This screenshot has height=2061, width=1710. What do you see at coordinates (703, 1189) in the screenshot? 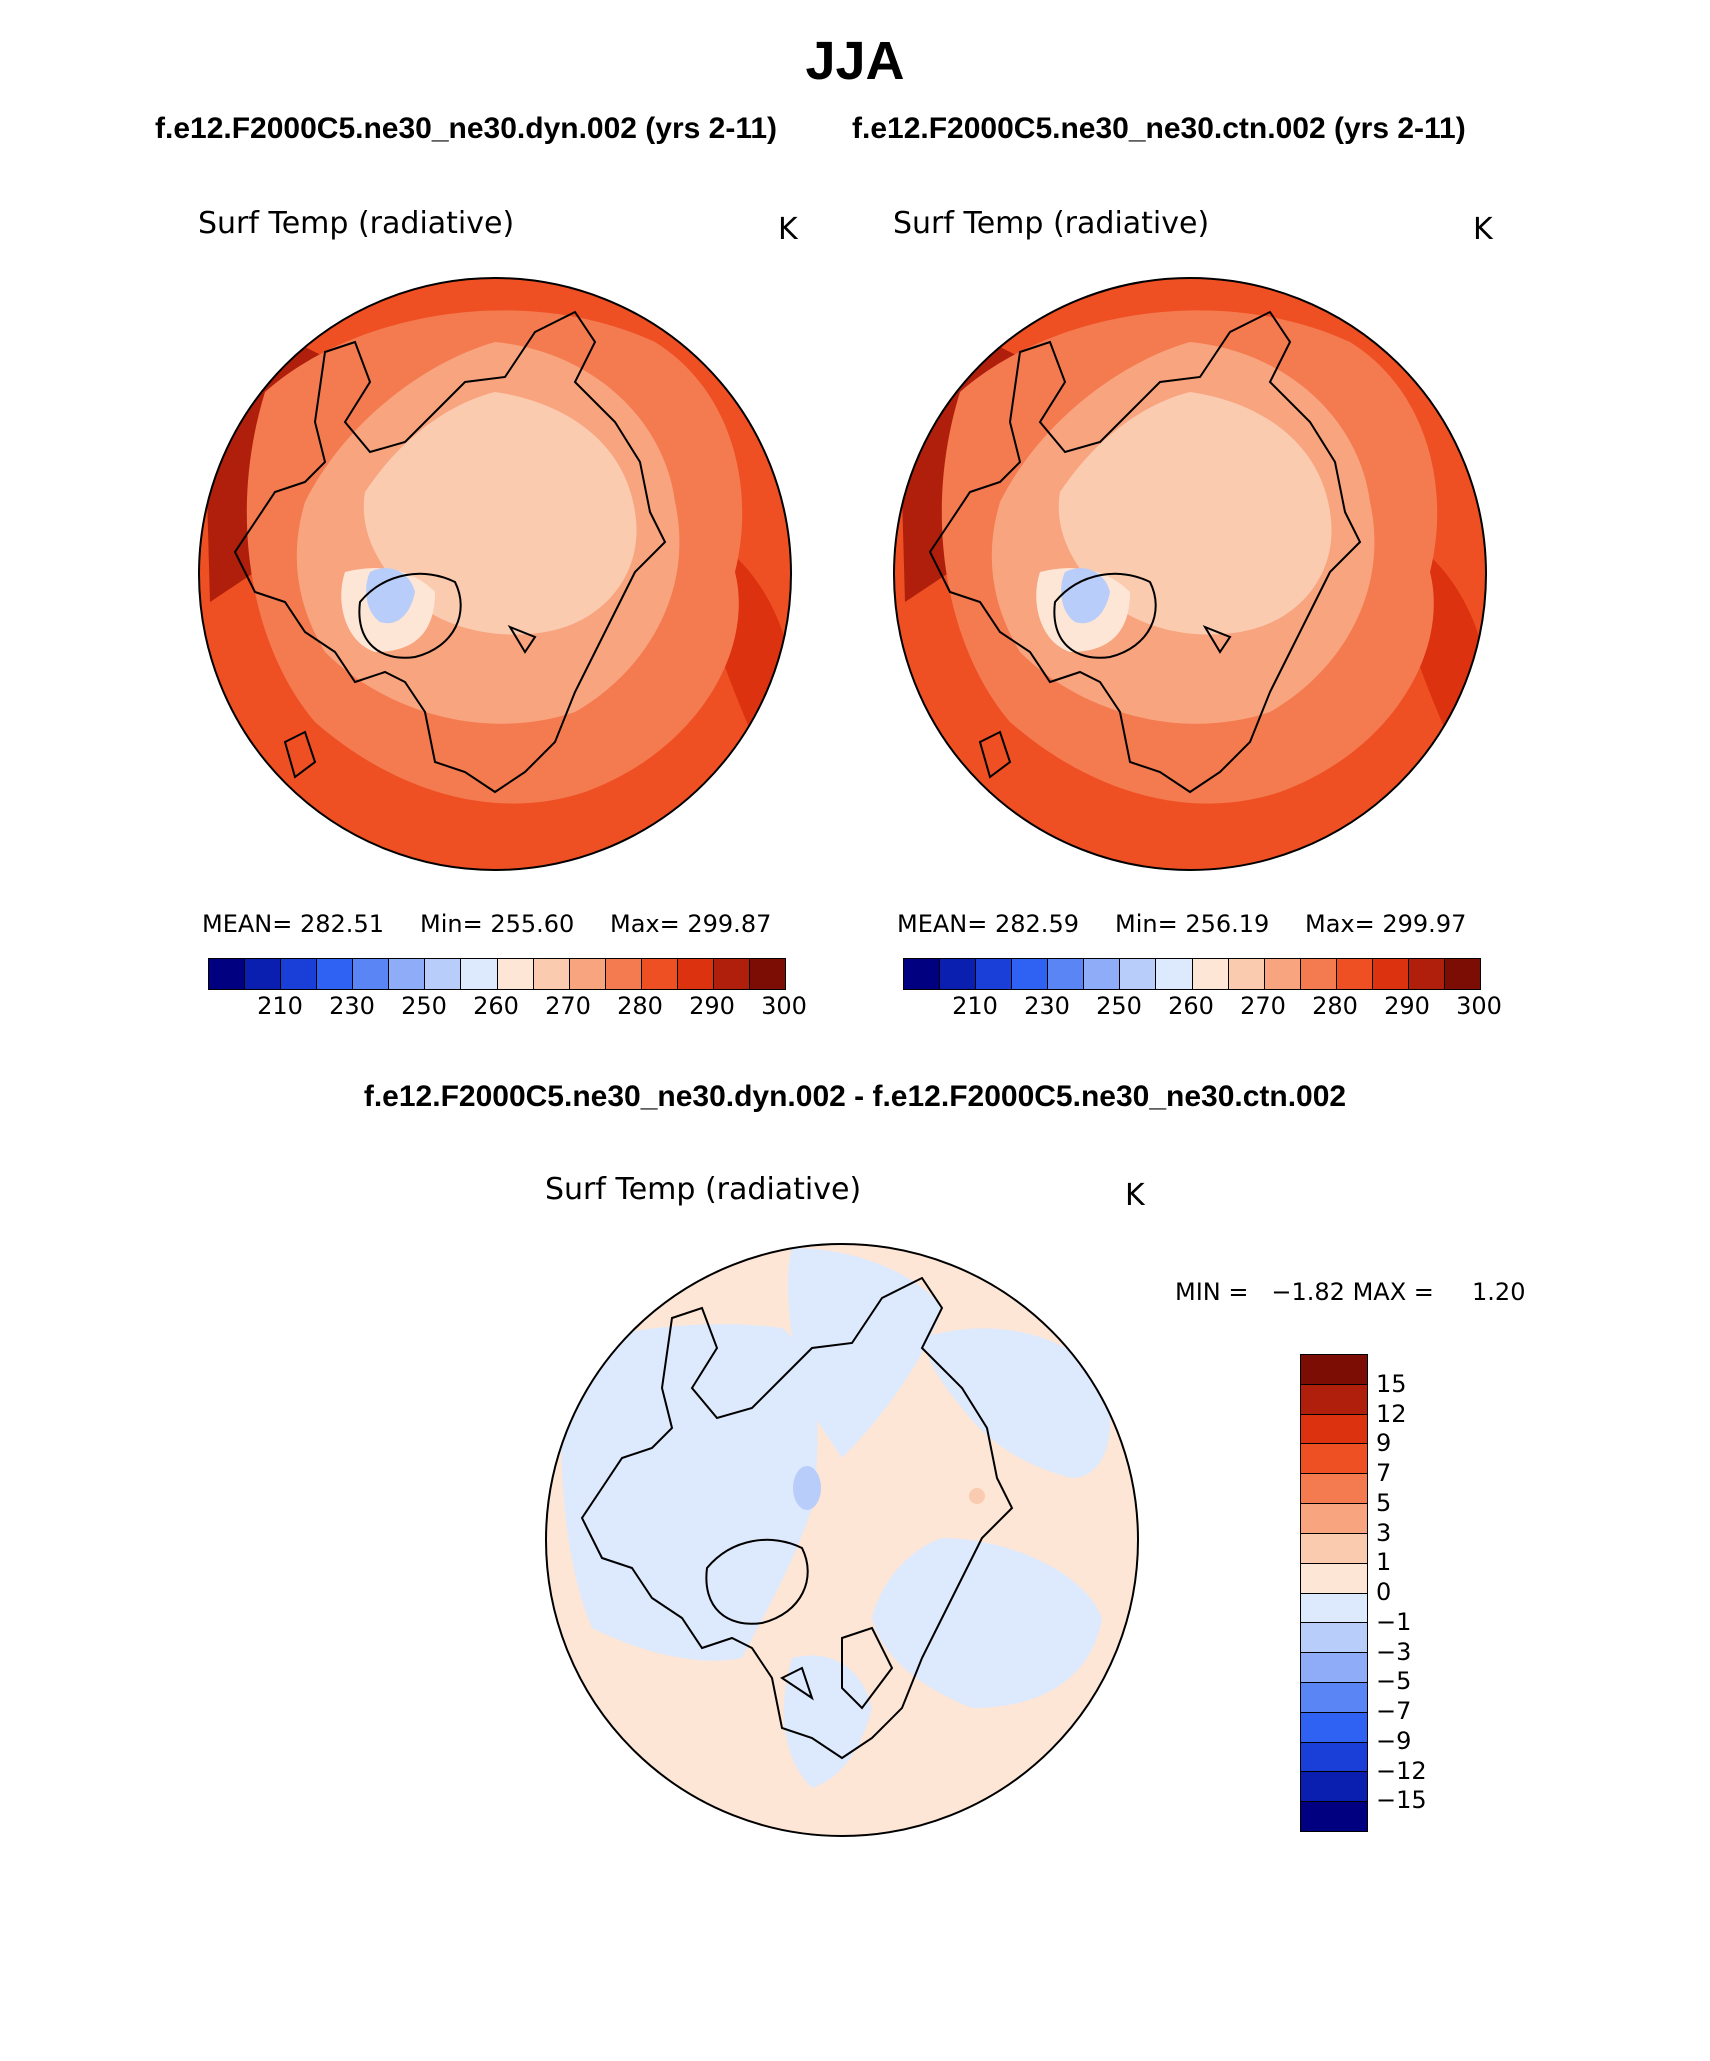
I see `panel-diff-variable: Surf Temp (radiative)` at bounding box center [703, 1189].